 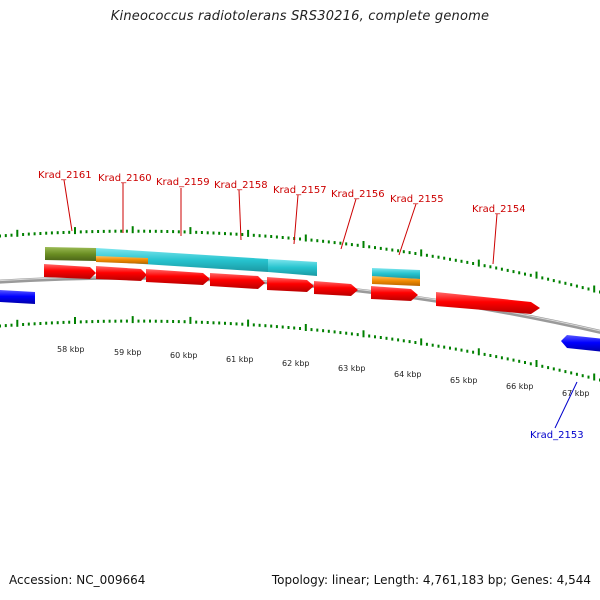 What do you see at coordinates (499, 209) in the screenshot?
I see `gene-label: Krad_2154` at bounding box center [499, 209].